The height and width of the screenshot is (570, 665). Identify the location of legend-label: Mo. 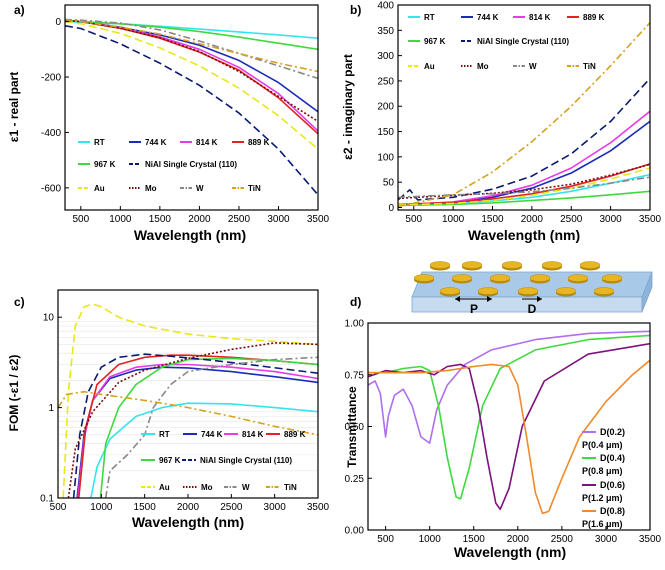
(483, 66).